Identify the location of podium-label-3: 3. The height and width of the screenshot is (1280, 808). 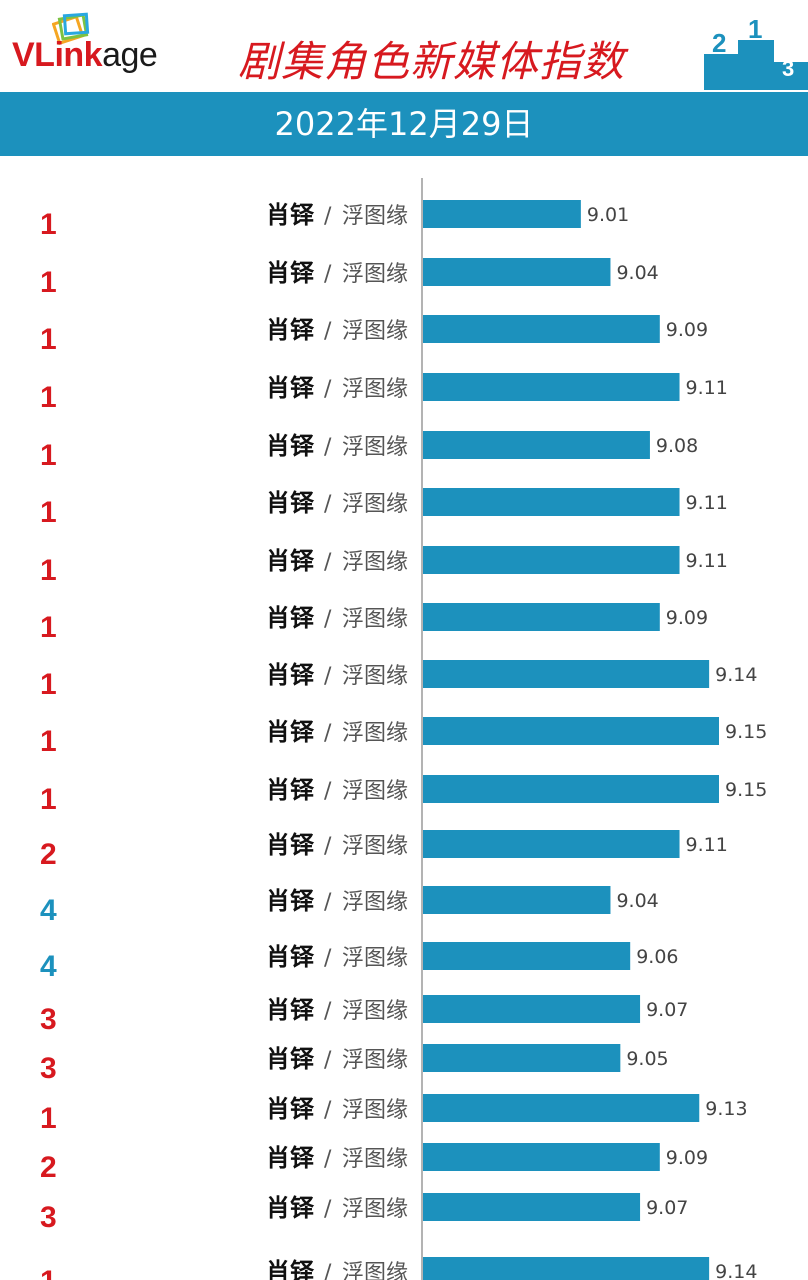
(788, 68).